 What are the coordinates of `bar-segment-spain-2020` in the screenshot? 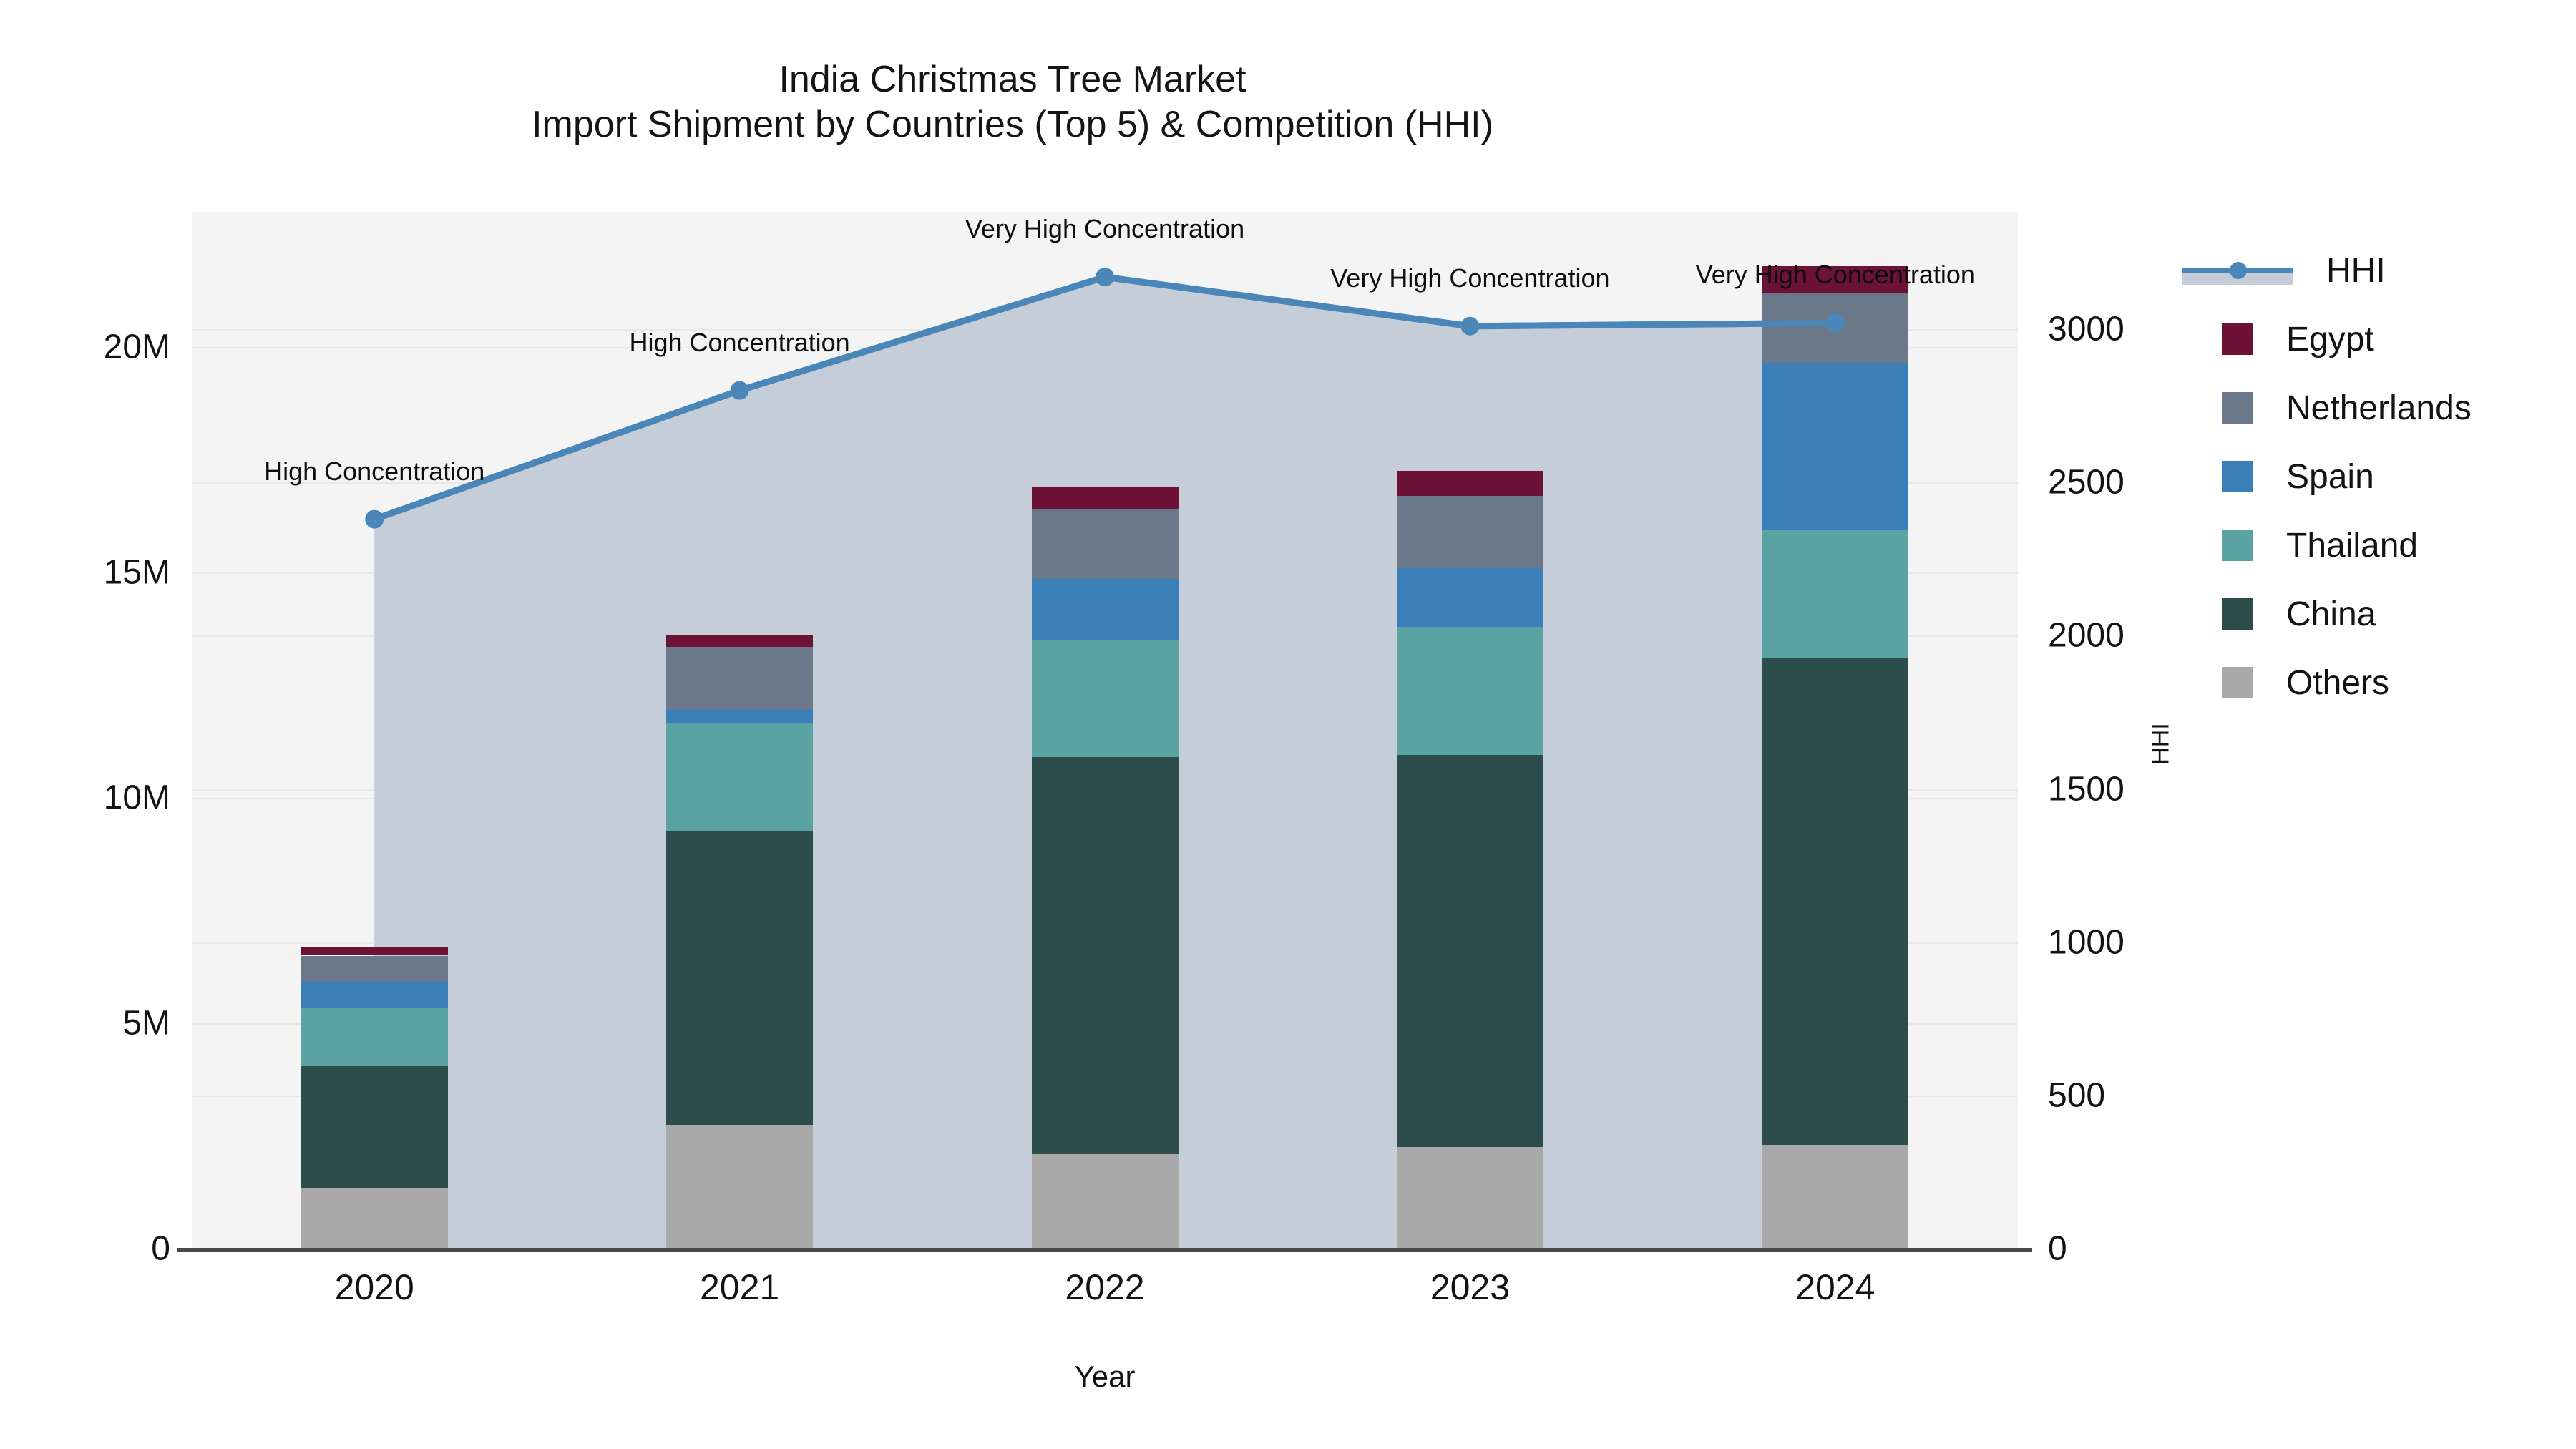 It's located at (374, 995).